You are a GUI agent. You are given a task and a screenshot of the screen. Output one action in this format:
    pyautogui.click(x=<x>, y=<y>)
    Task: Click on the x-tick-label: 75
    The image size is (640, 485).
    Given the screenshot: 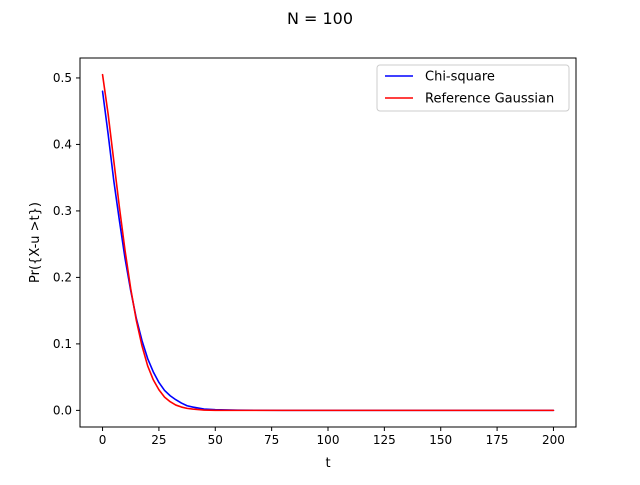 What is the action you would take?
    pyautogui.click(x=271, y=440)
    